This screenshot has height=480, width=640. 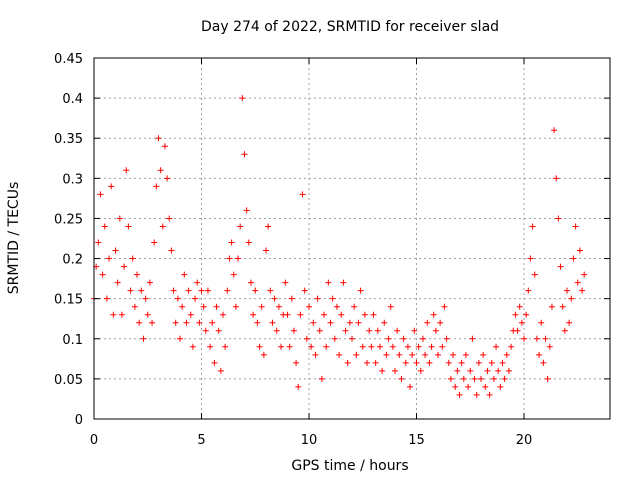 What do you see at coordinates (72, 179) in the screenshot?
I see `y-tick-label: 0.3` at bounding box center [72, 179].